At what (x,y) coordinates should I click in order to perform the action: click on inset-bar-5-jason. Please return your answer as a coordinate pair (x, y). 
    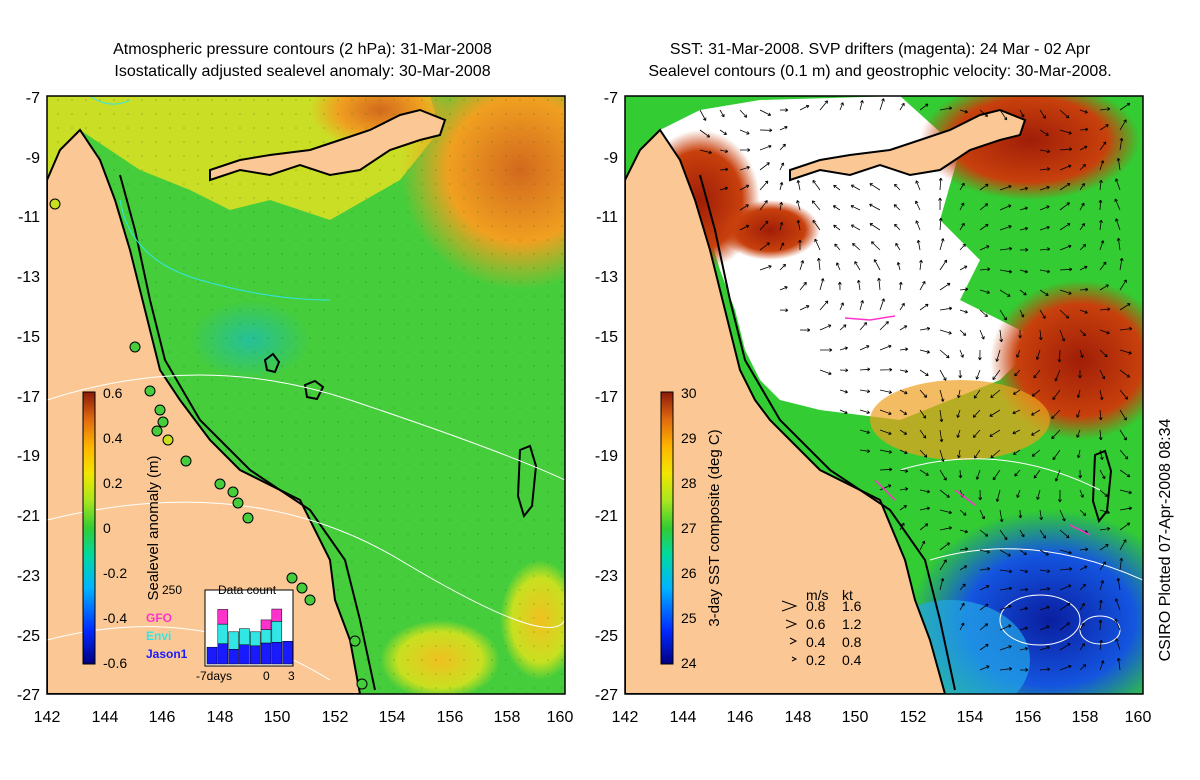
    Looking at the image, I should click on (266, 653).